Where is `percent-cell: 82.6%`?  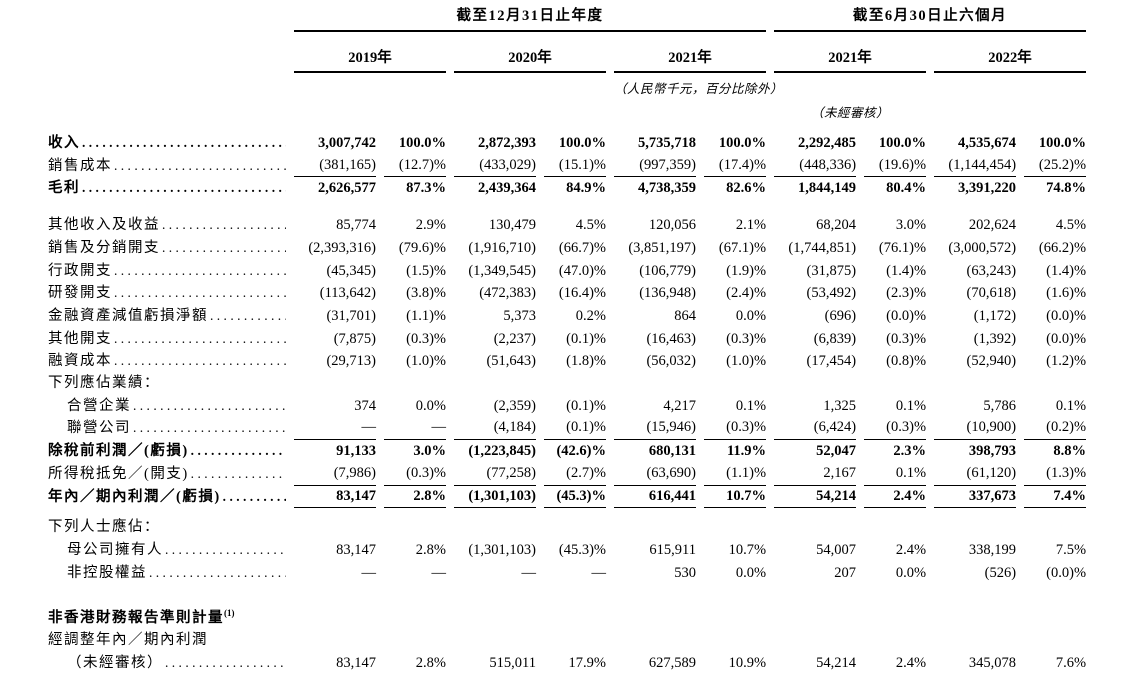 percent-cell: 82.6% is located at coordinates (746, 188).